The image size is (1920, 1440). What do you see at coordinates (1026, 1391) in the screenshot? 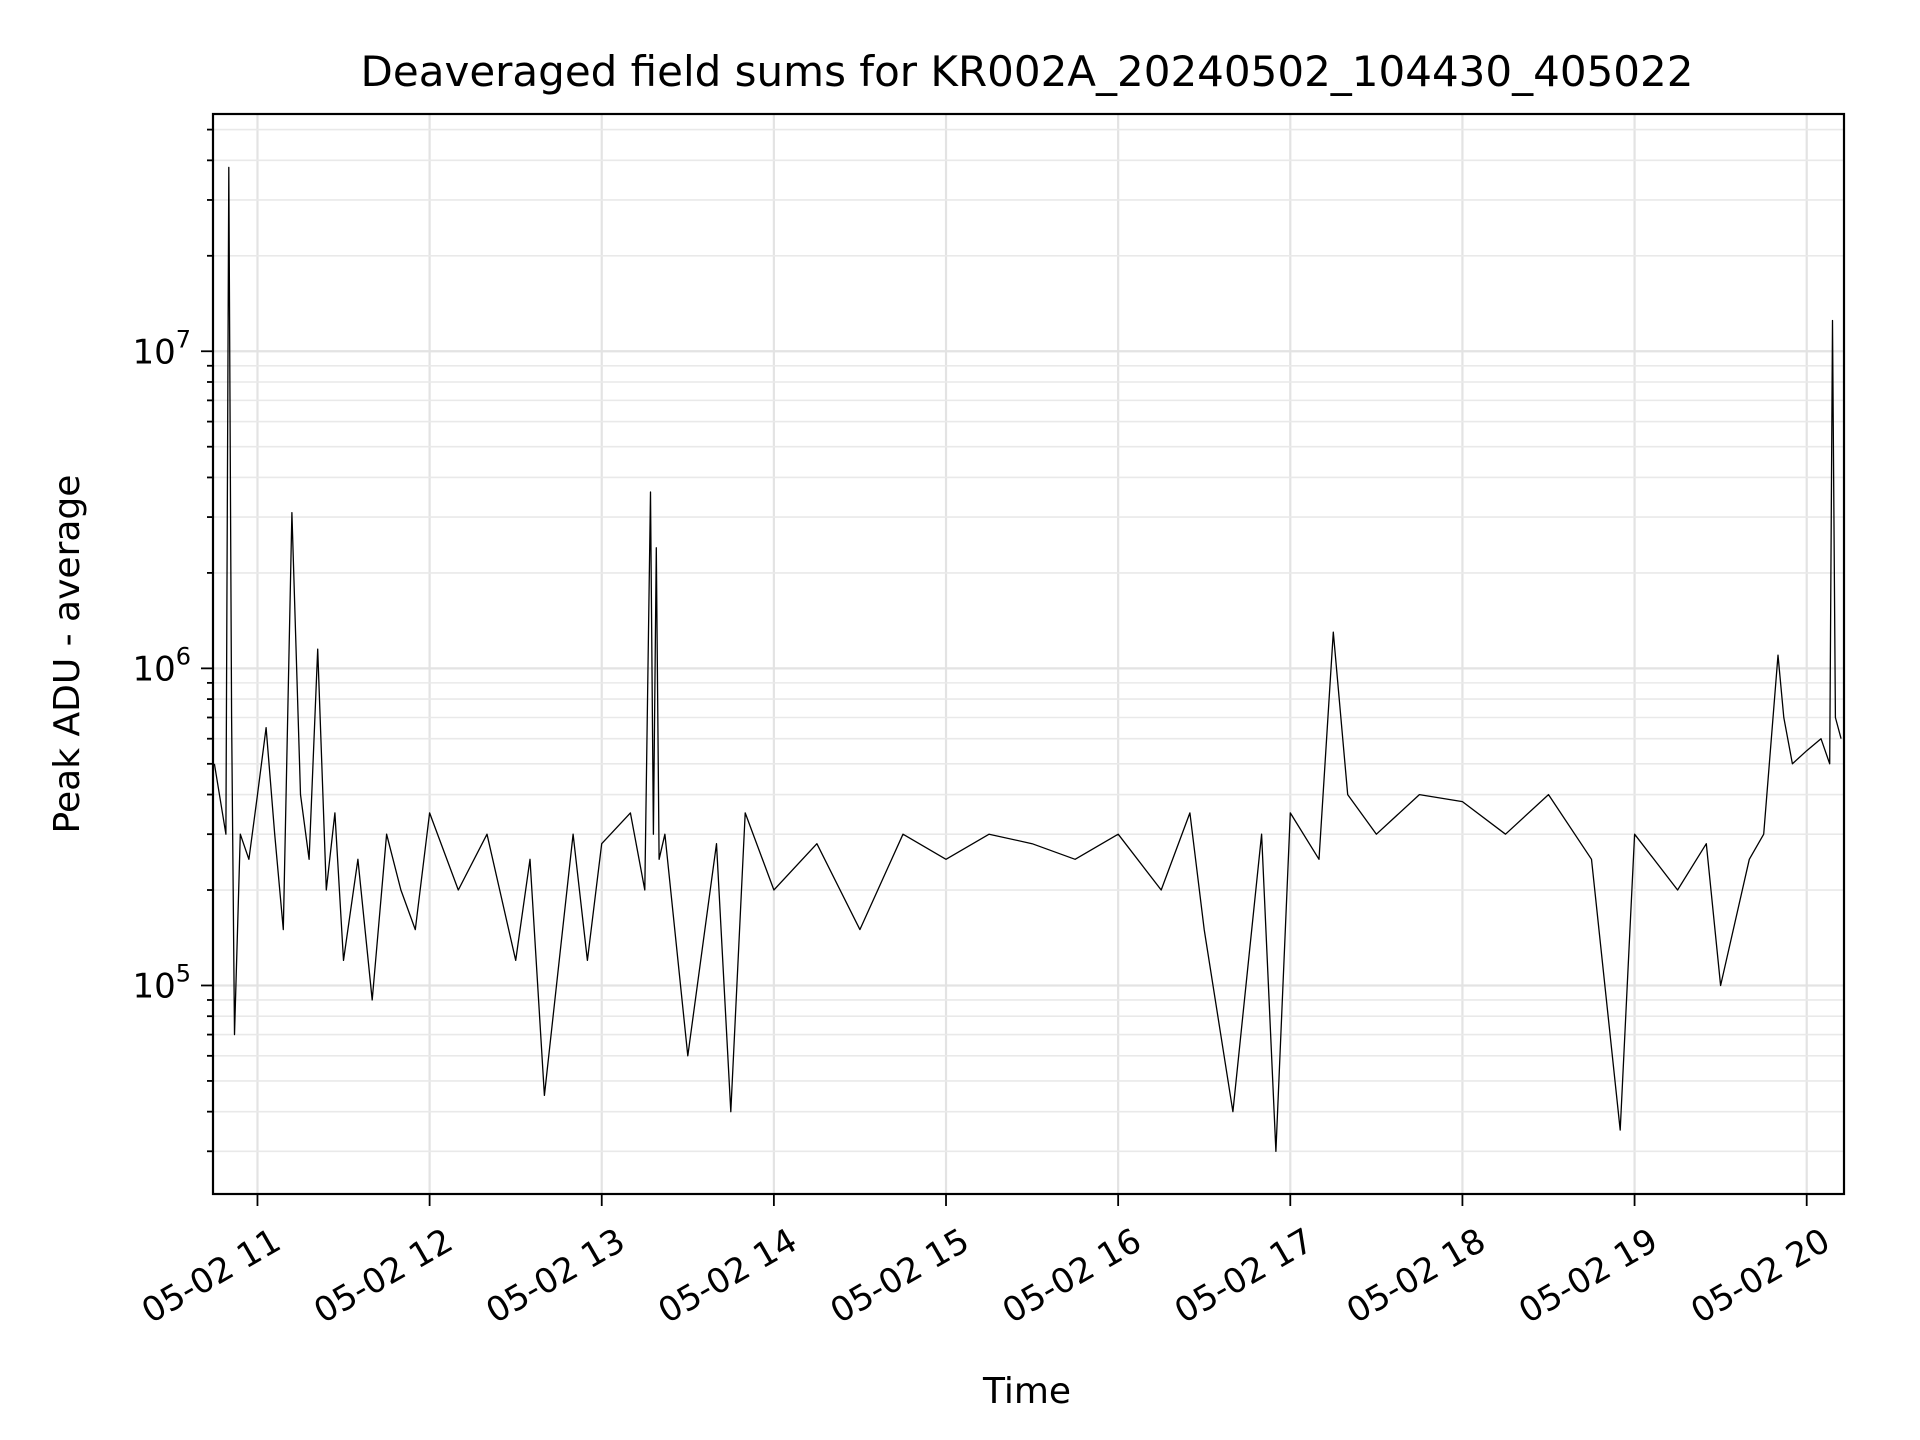
I see `x-axis-label: Time` at bounding box center [1026, 1391].